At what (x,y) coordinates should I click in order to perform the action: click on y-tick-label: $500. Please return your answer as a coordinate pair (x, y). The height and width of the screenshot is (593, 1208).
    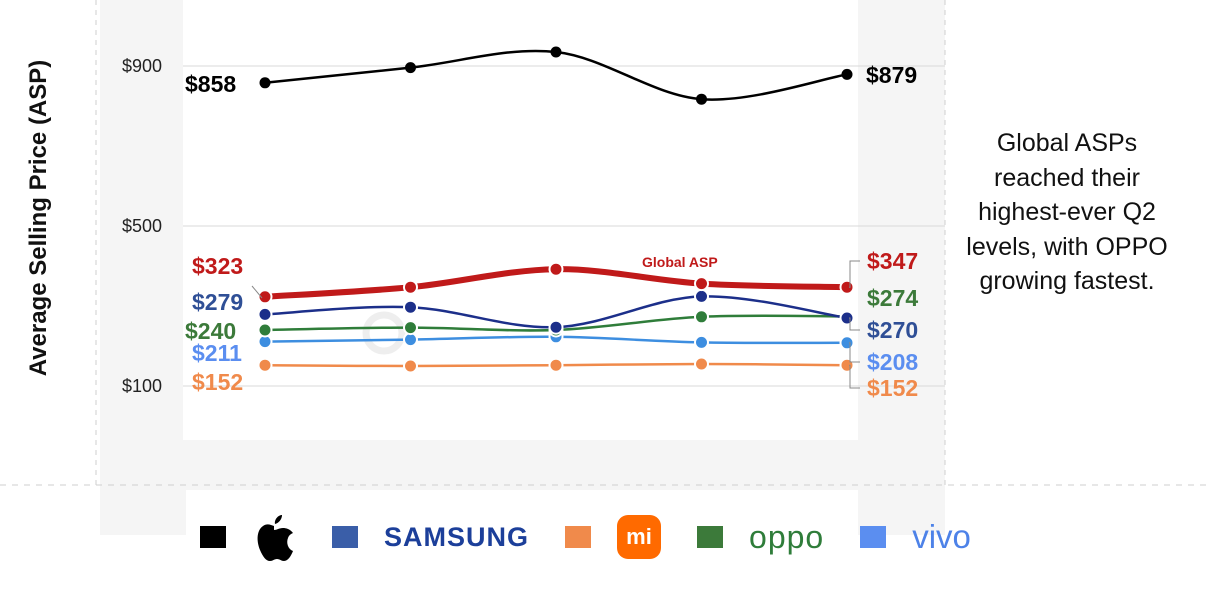
    Looking at the image, I should click on (142, 226).